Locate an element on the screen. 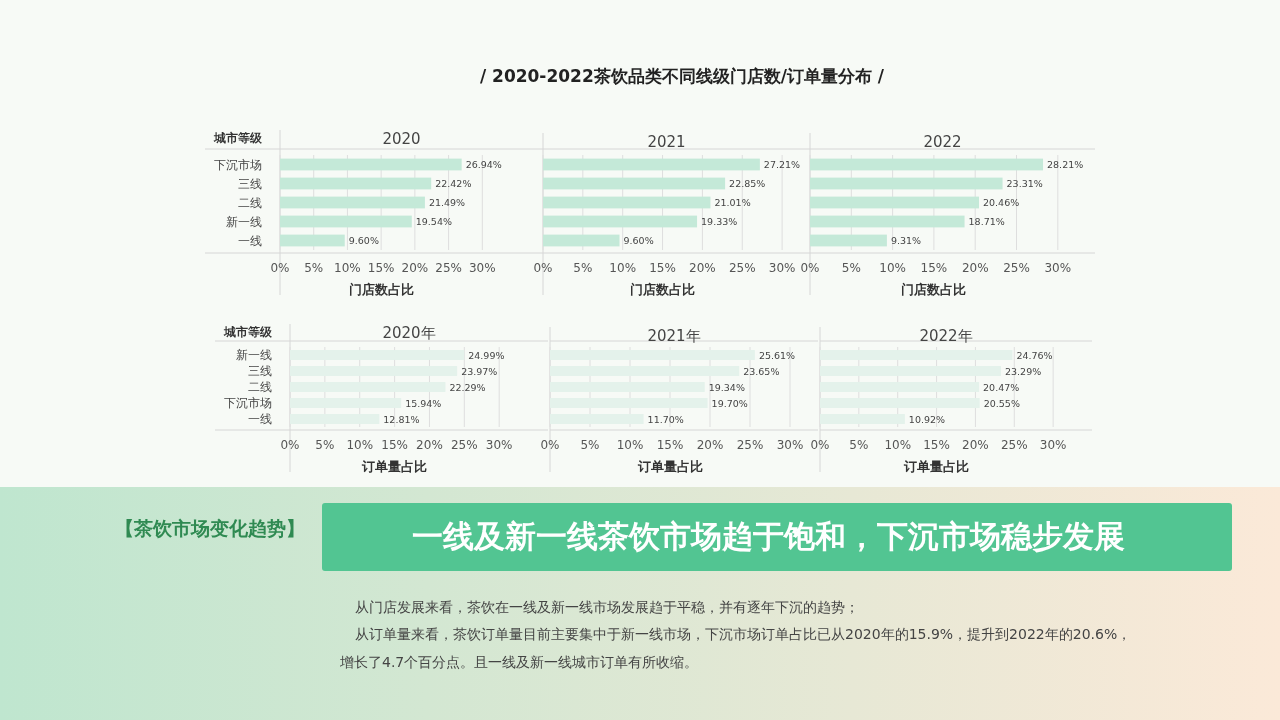 This screenshot has height=720, width=1280. data-label: 21.01% is located at coordinates (732, 202).